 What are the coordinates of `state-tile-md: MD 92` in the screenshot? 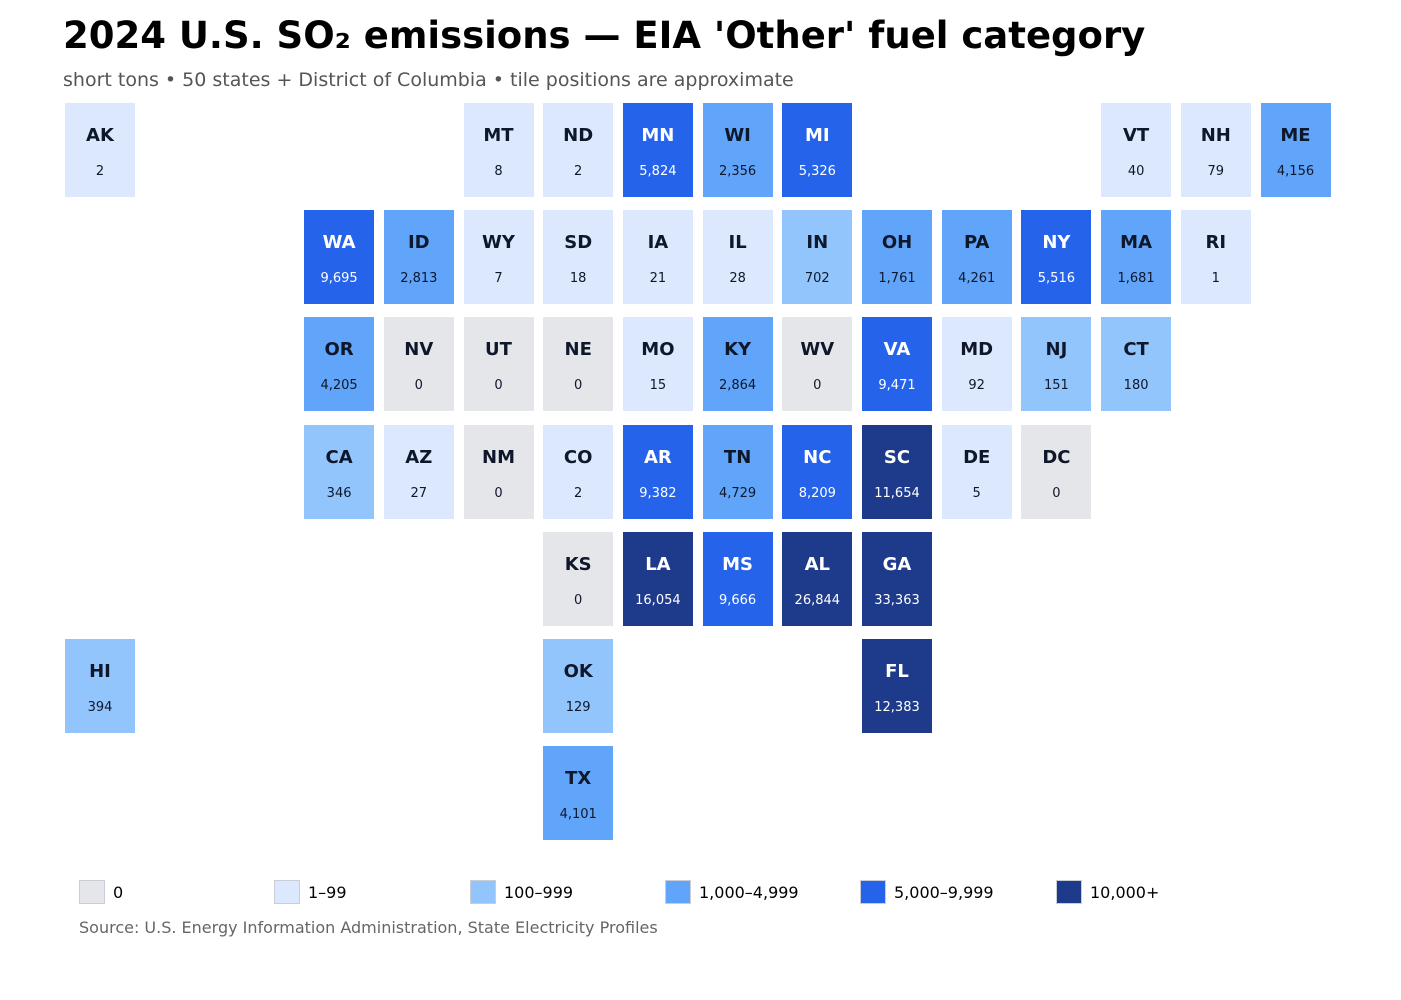 It's located at (976, 364).